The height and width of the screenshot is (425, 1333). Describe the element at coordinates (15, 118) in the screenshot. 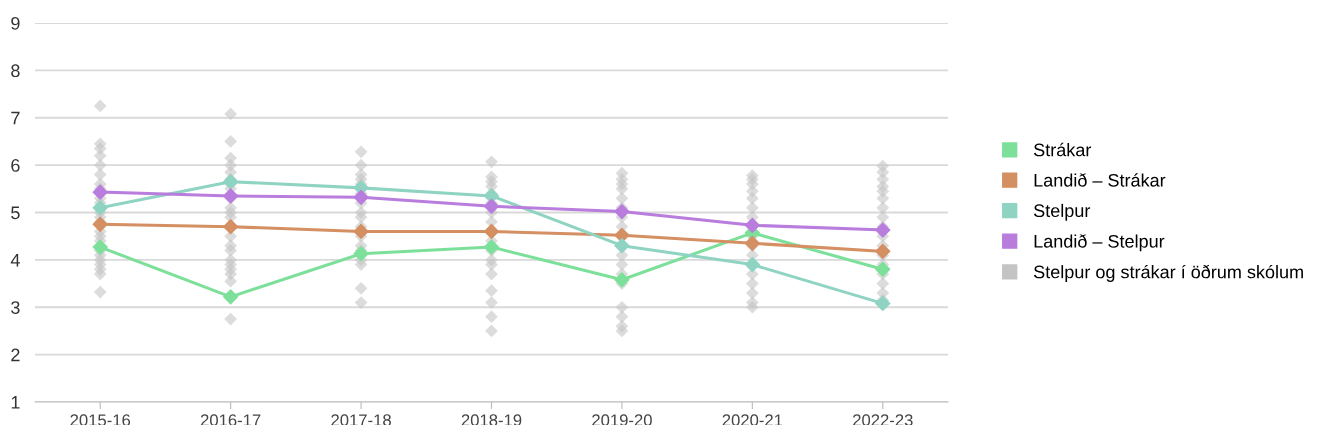

I see `y-tick-label: 7` at that location.